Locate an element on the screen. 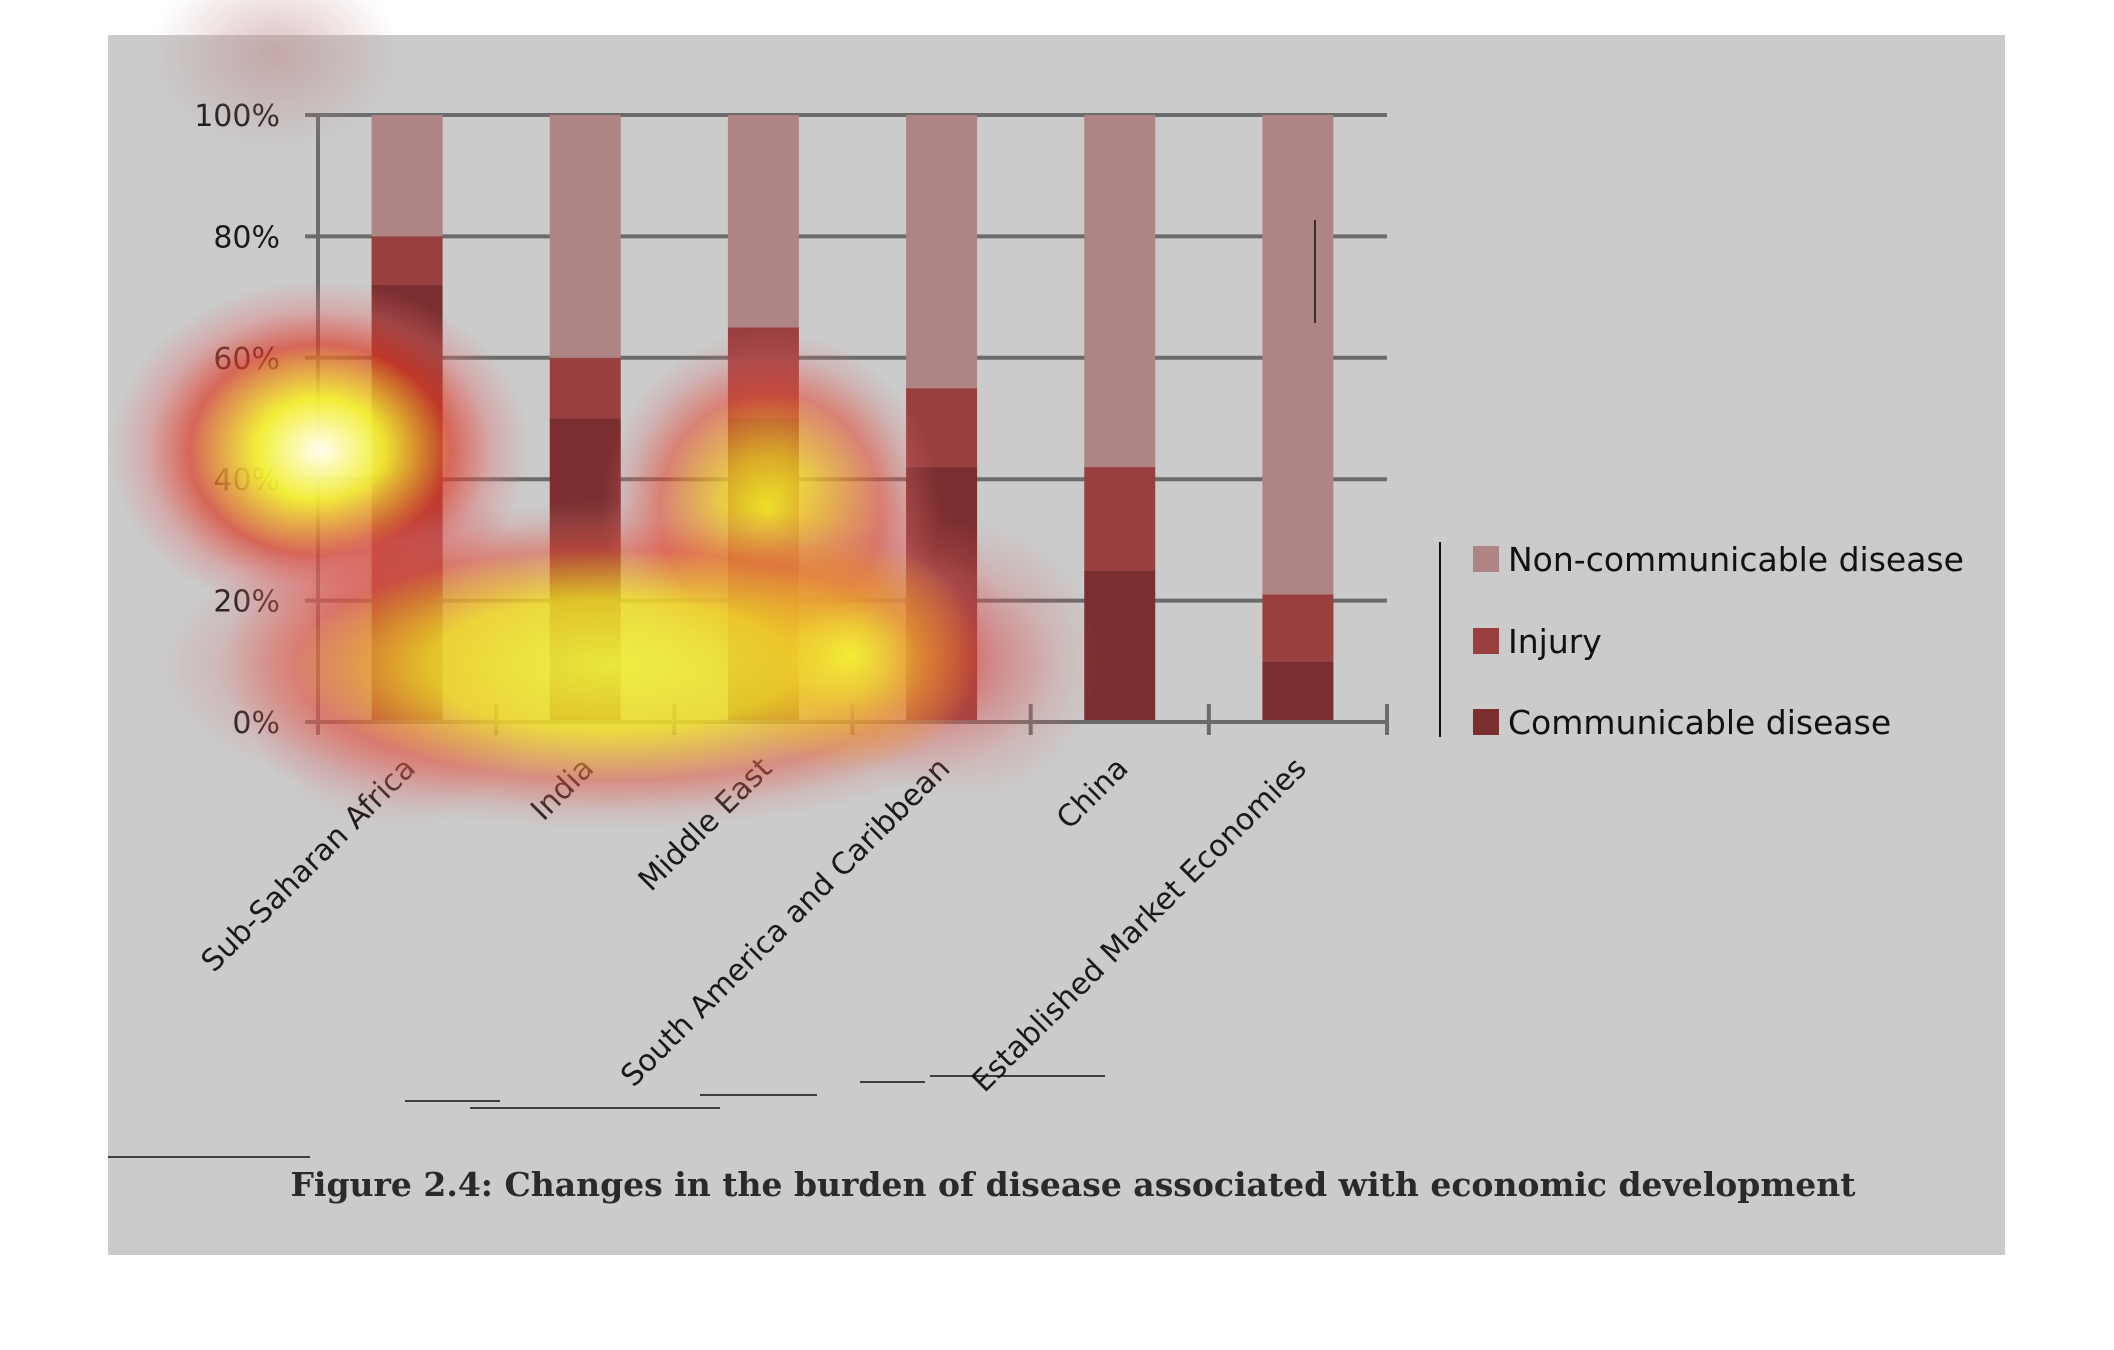 The height and width of the screenshot is (1350, 2114). x-tick-label: China is located at coordinates (1092, 793).